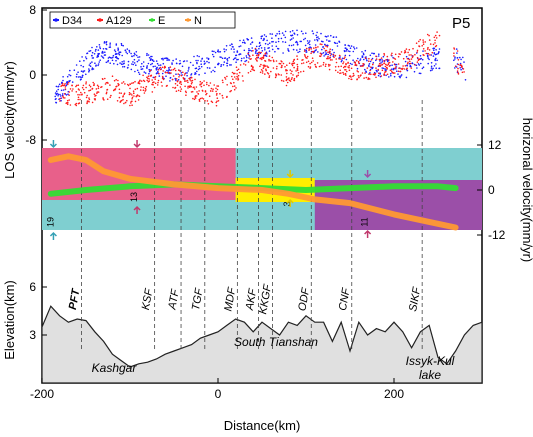 This screenshot has width=533, height=437. I want to click on band-label-3: 3, so click(287, 203).